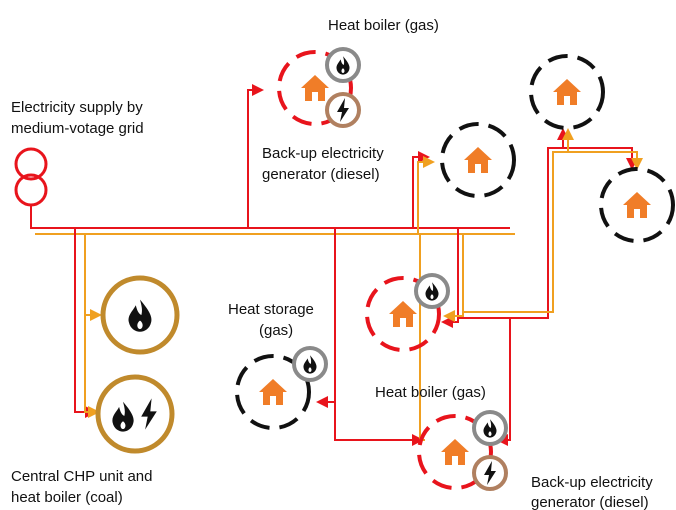  I want to click on label: Electricity supply by, so click(77, 107).